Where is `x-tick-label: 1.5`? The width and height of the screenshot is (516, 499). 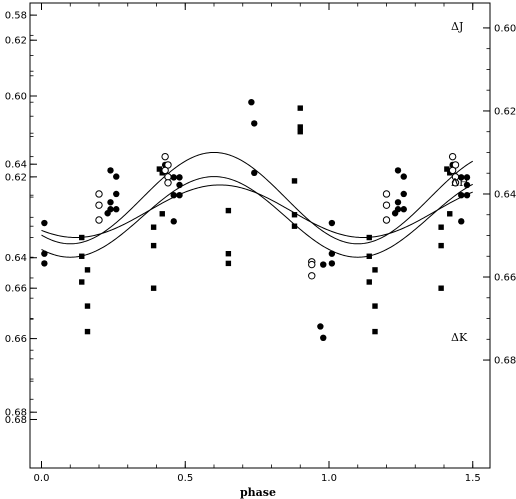
x-tick-label: 1.5 is located at coordinates (473, 478).